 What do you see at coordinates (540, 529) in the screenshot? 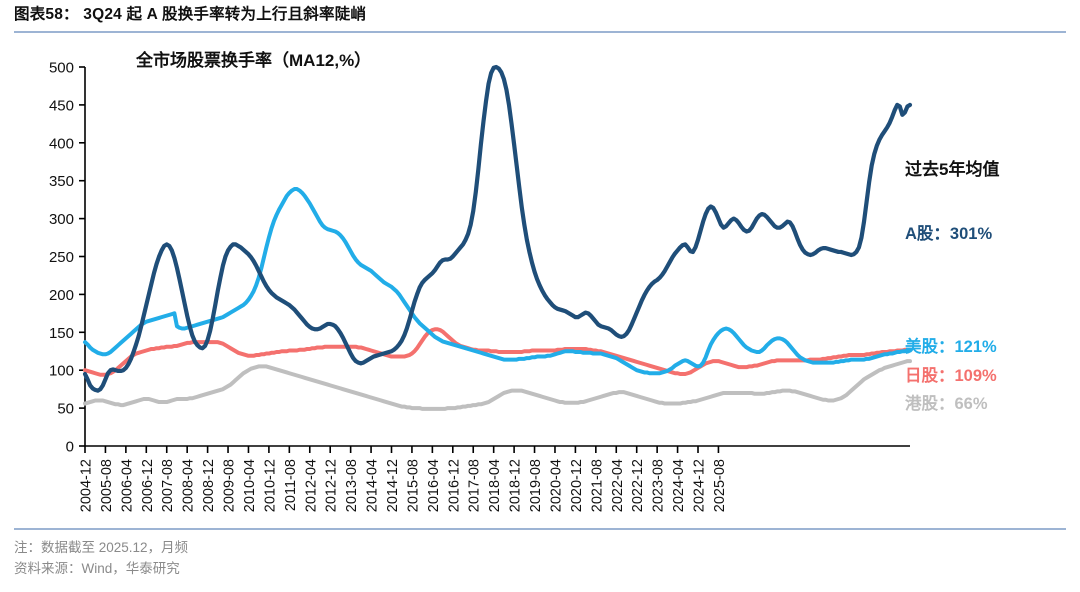
I see `footer-divider` at bounding box center [540, 529].